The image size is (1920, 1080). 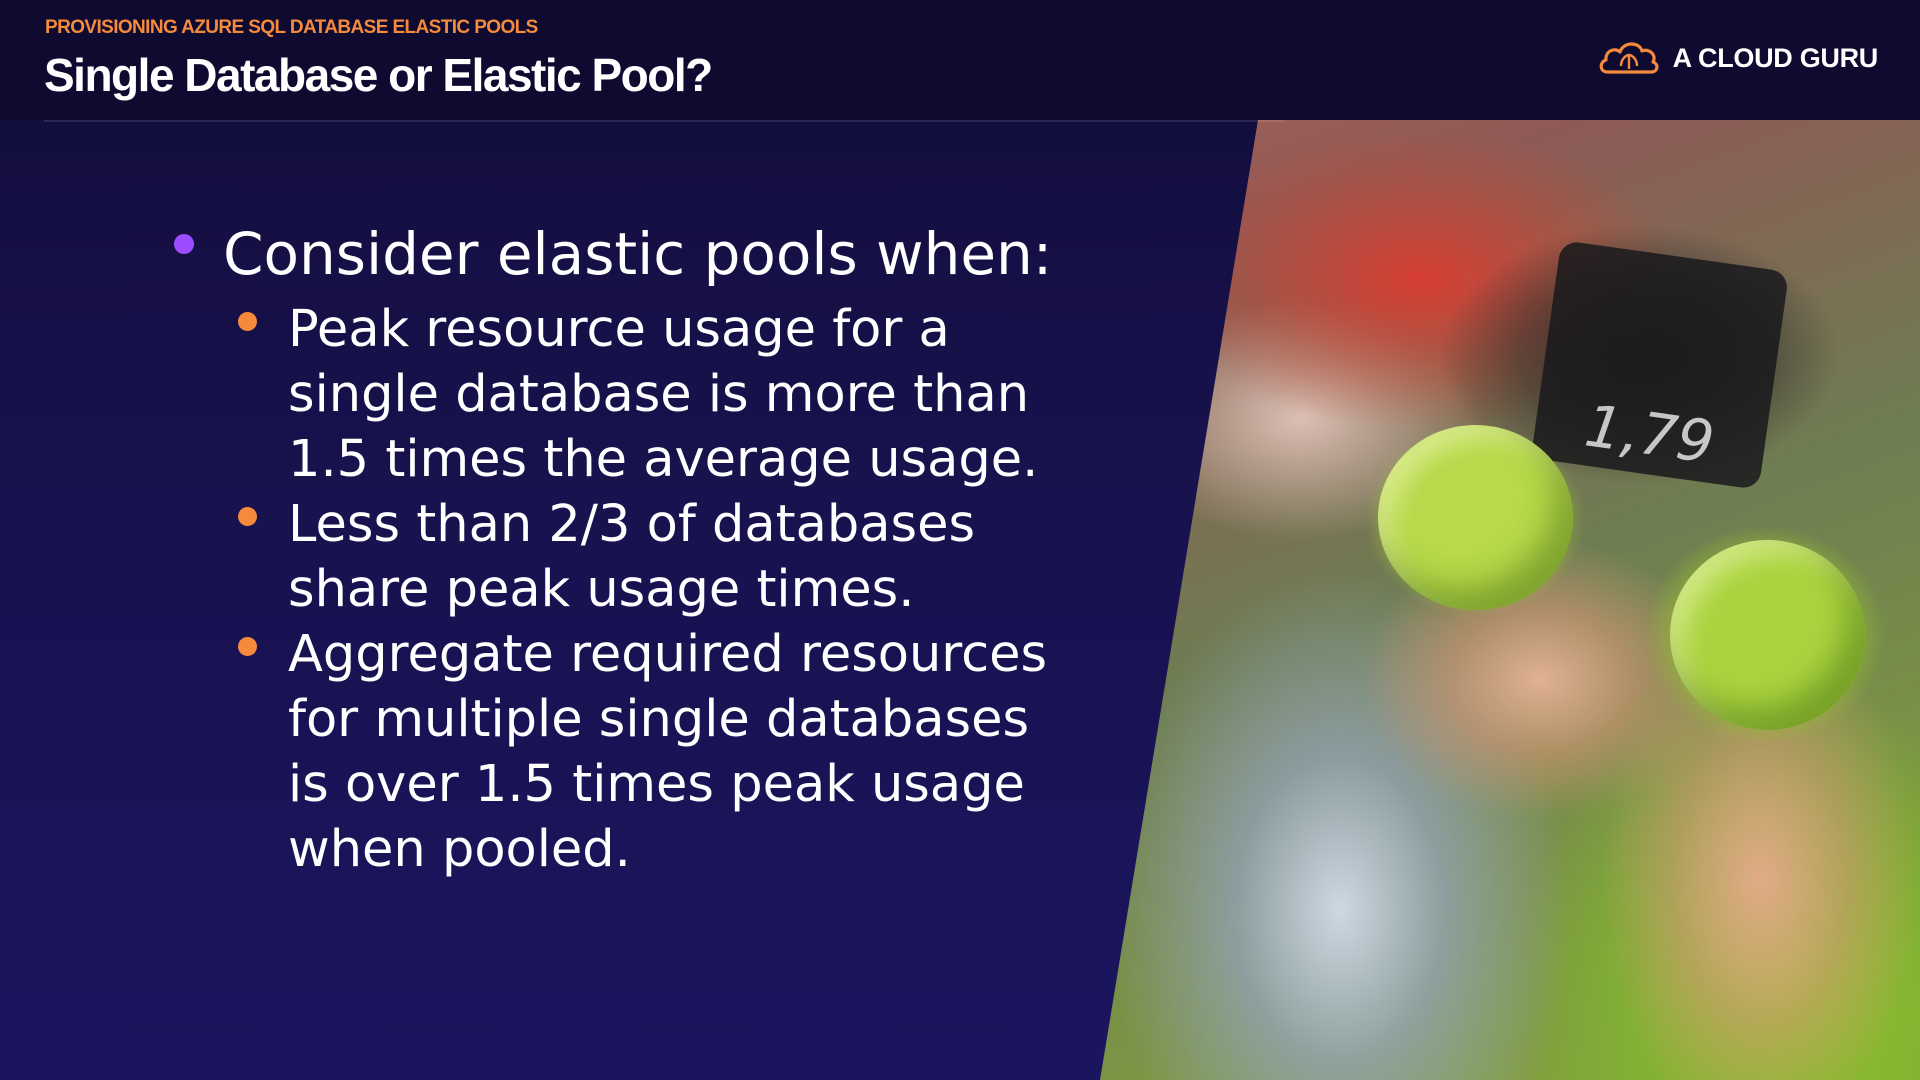 I want to click on slide-title: Single Database or Elastic Pool?, so click(x=378, y=75).